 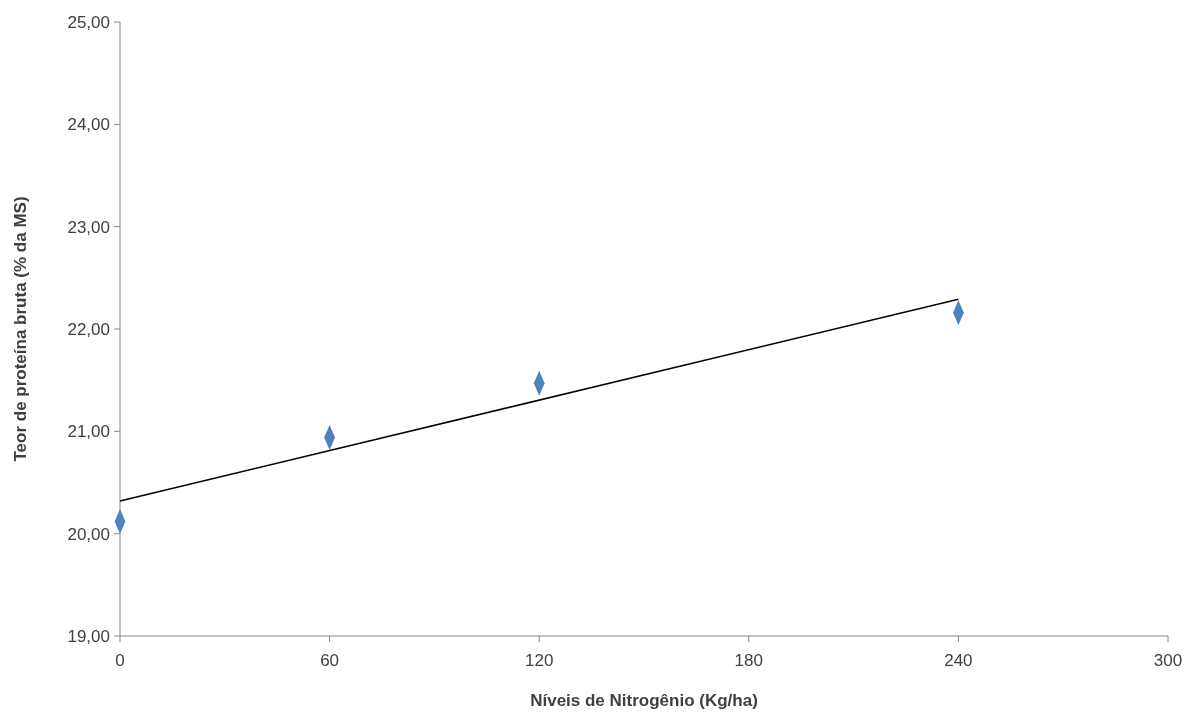 I want to click on y-tick-label: 23,00, so click(x=88, y=227).